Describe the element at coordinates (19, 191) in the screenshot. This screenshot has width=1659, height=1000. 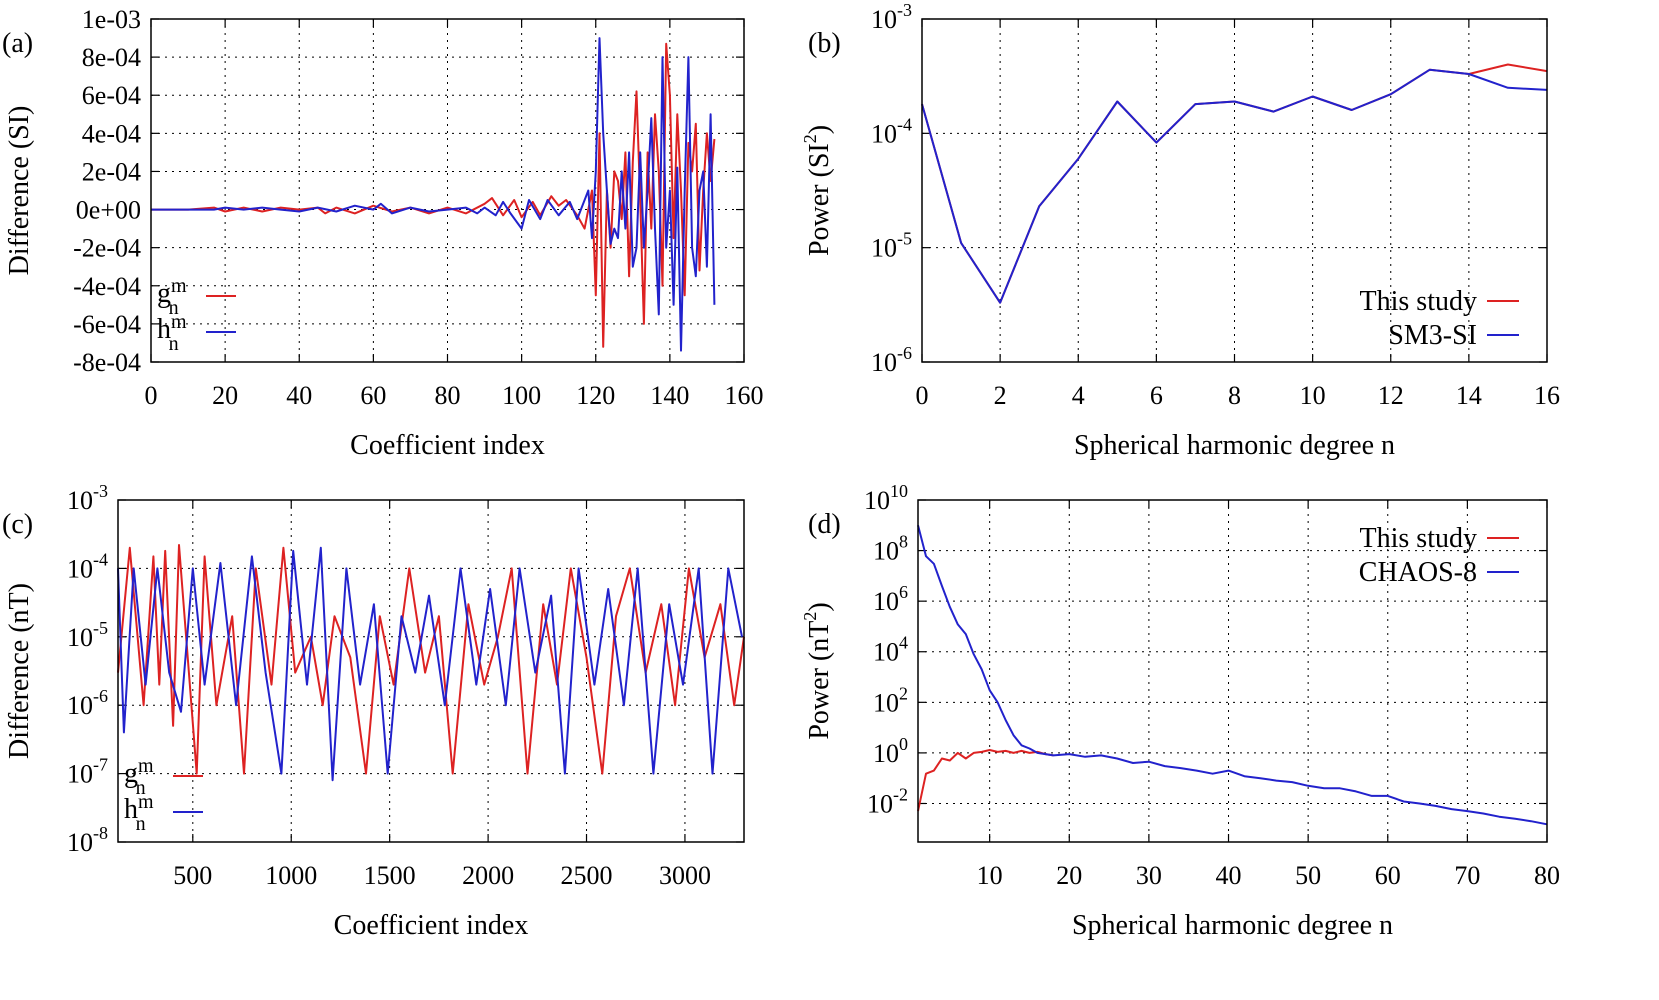
I see `y-axis-label: Difference (SI)` at that location.